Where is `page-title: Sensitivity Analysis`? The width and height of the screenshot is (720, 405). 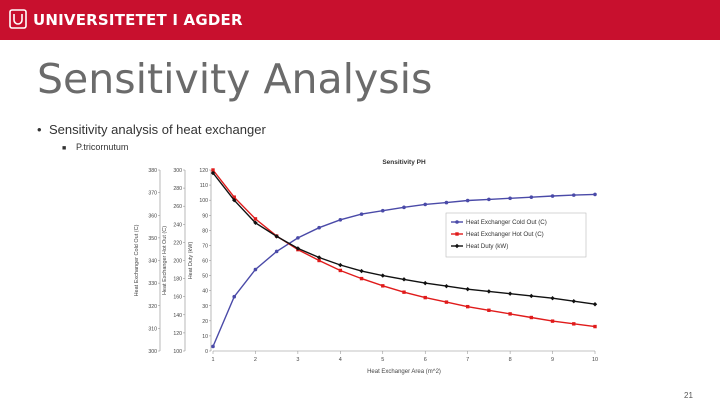 page-title: Sensitivity Analysis is located at coordinates (235, 79).